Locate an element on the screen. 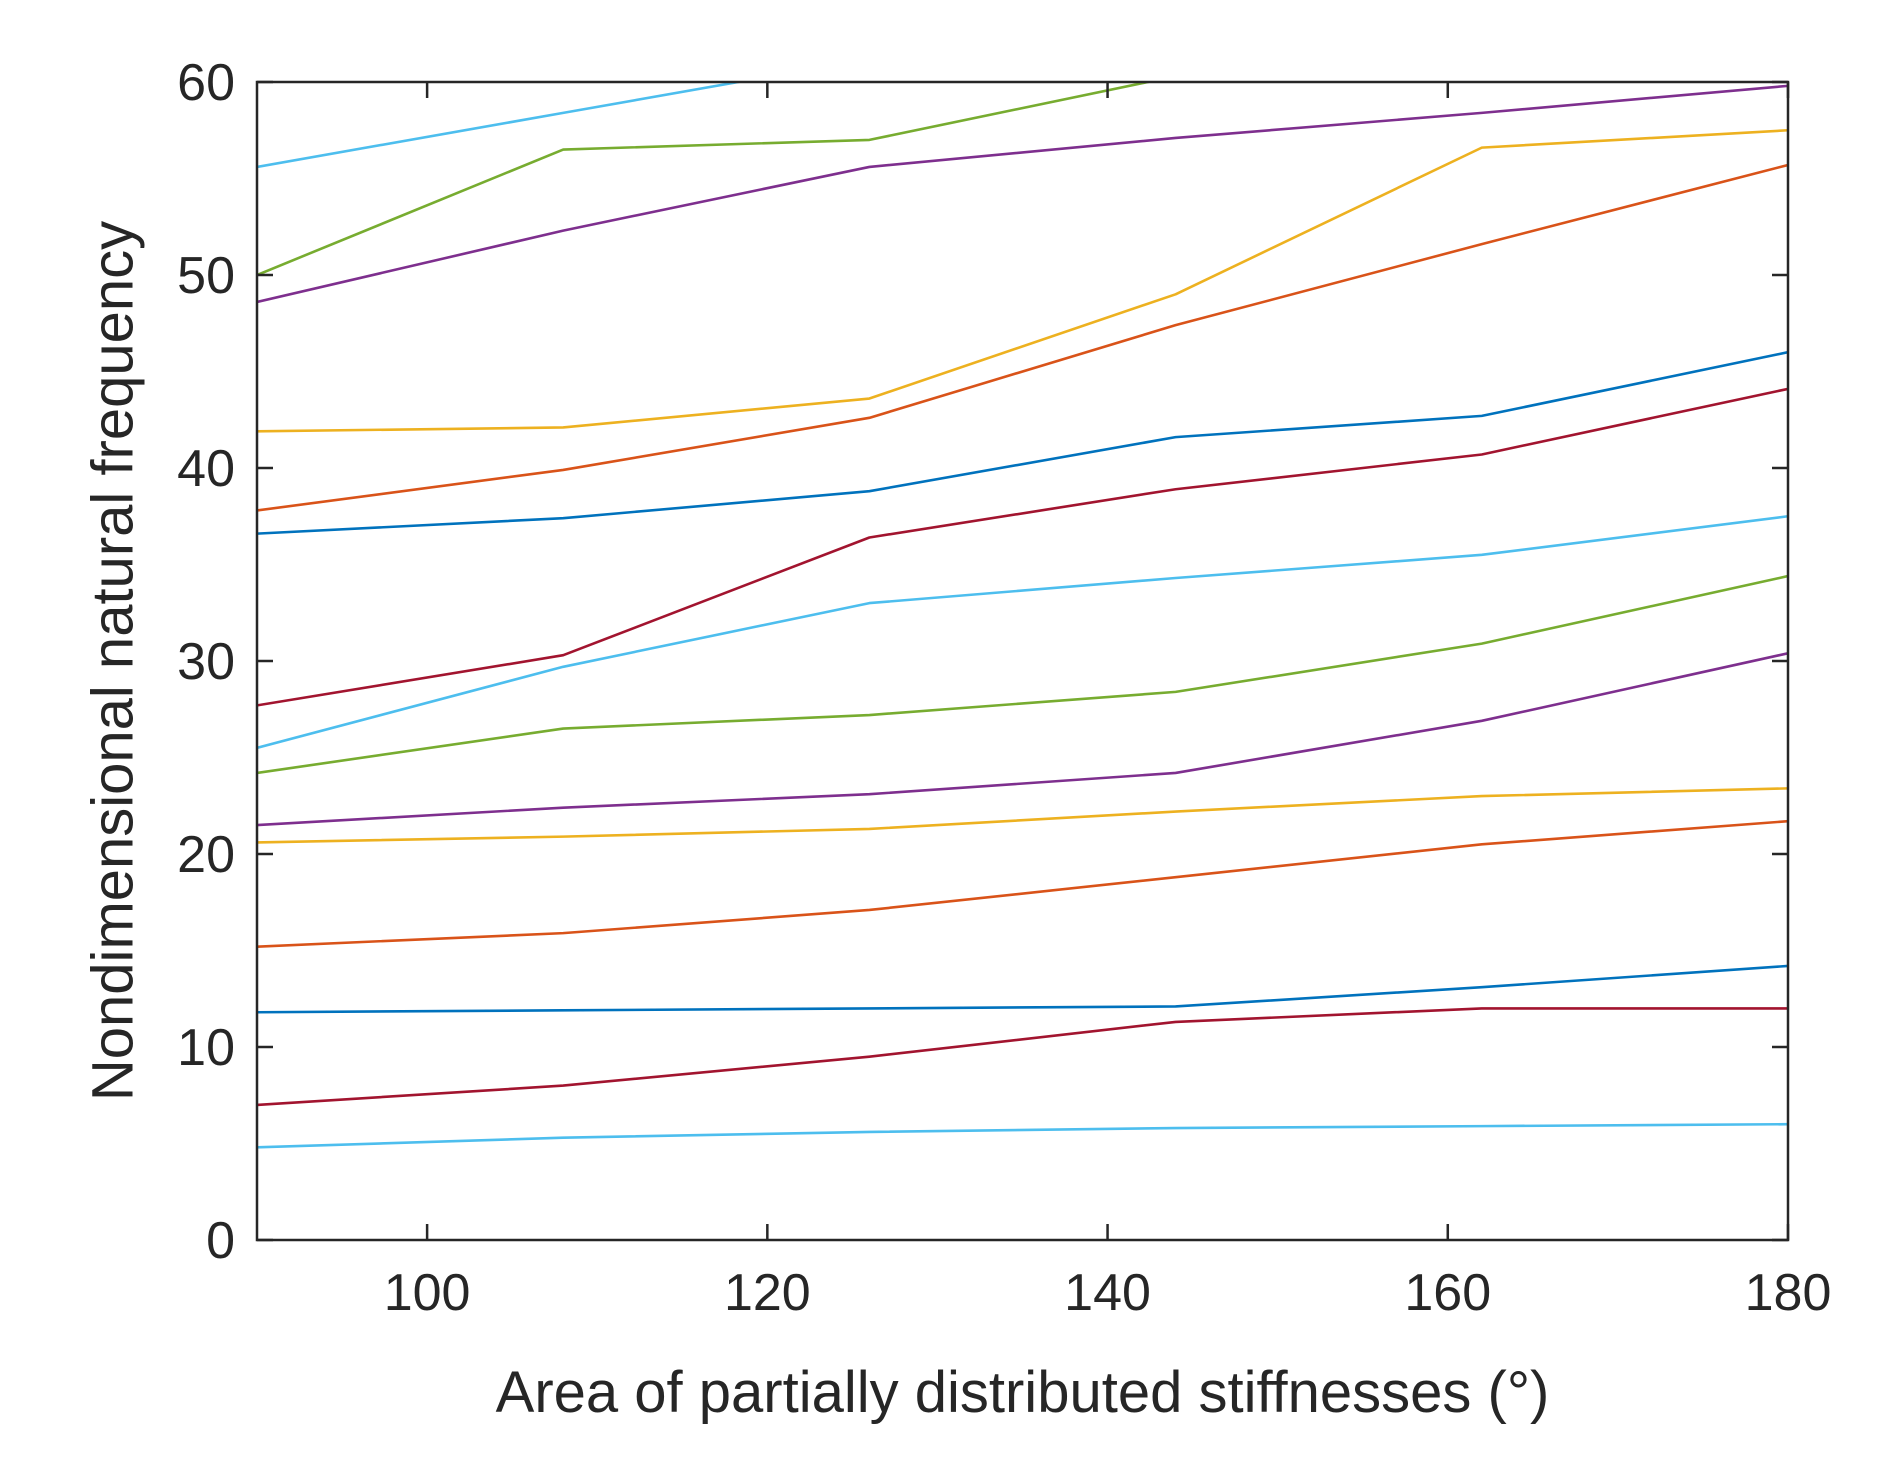 The image size is (1888, 1475). x-tick-label-140: 140 is located at coordinates (1107, 1293).